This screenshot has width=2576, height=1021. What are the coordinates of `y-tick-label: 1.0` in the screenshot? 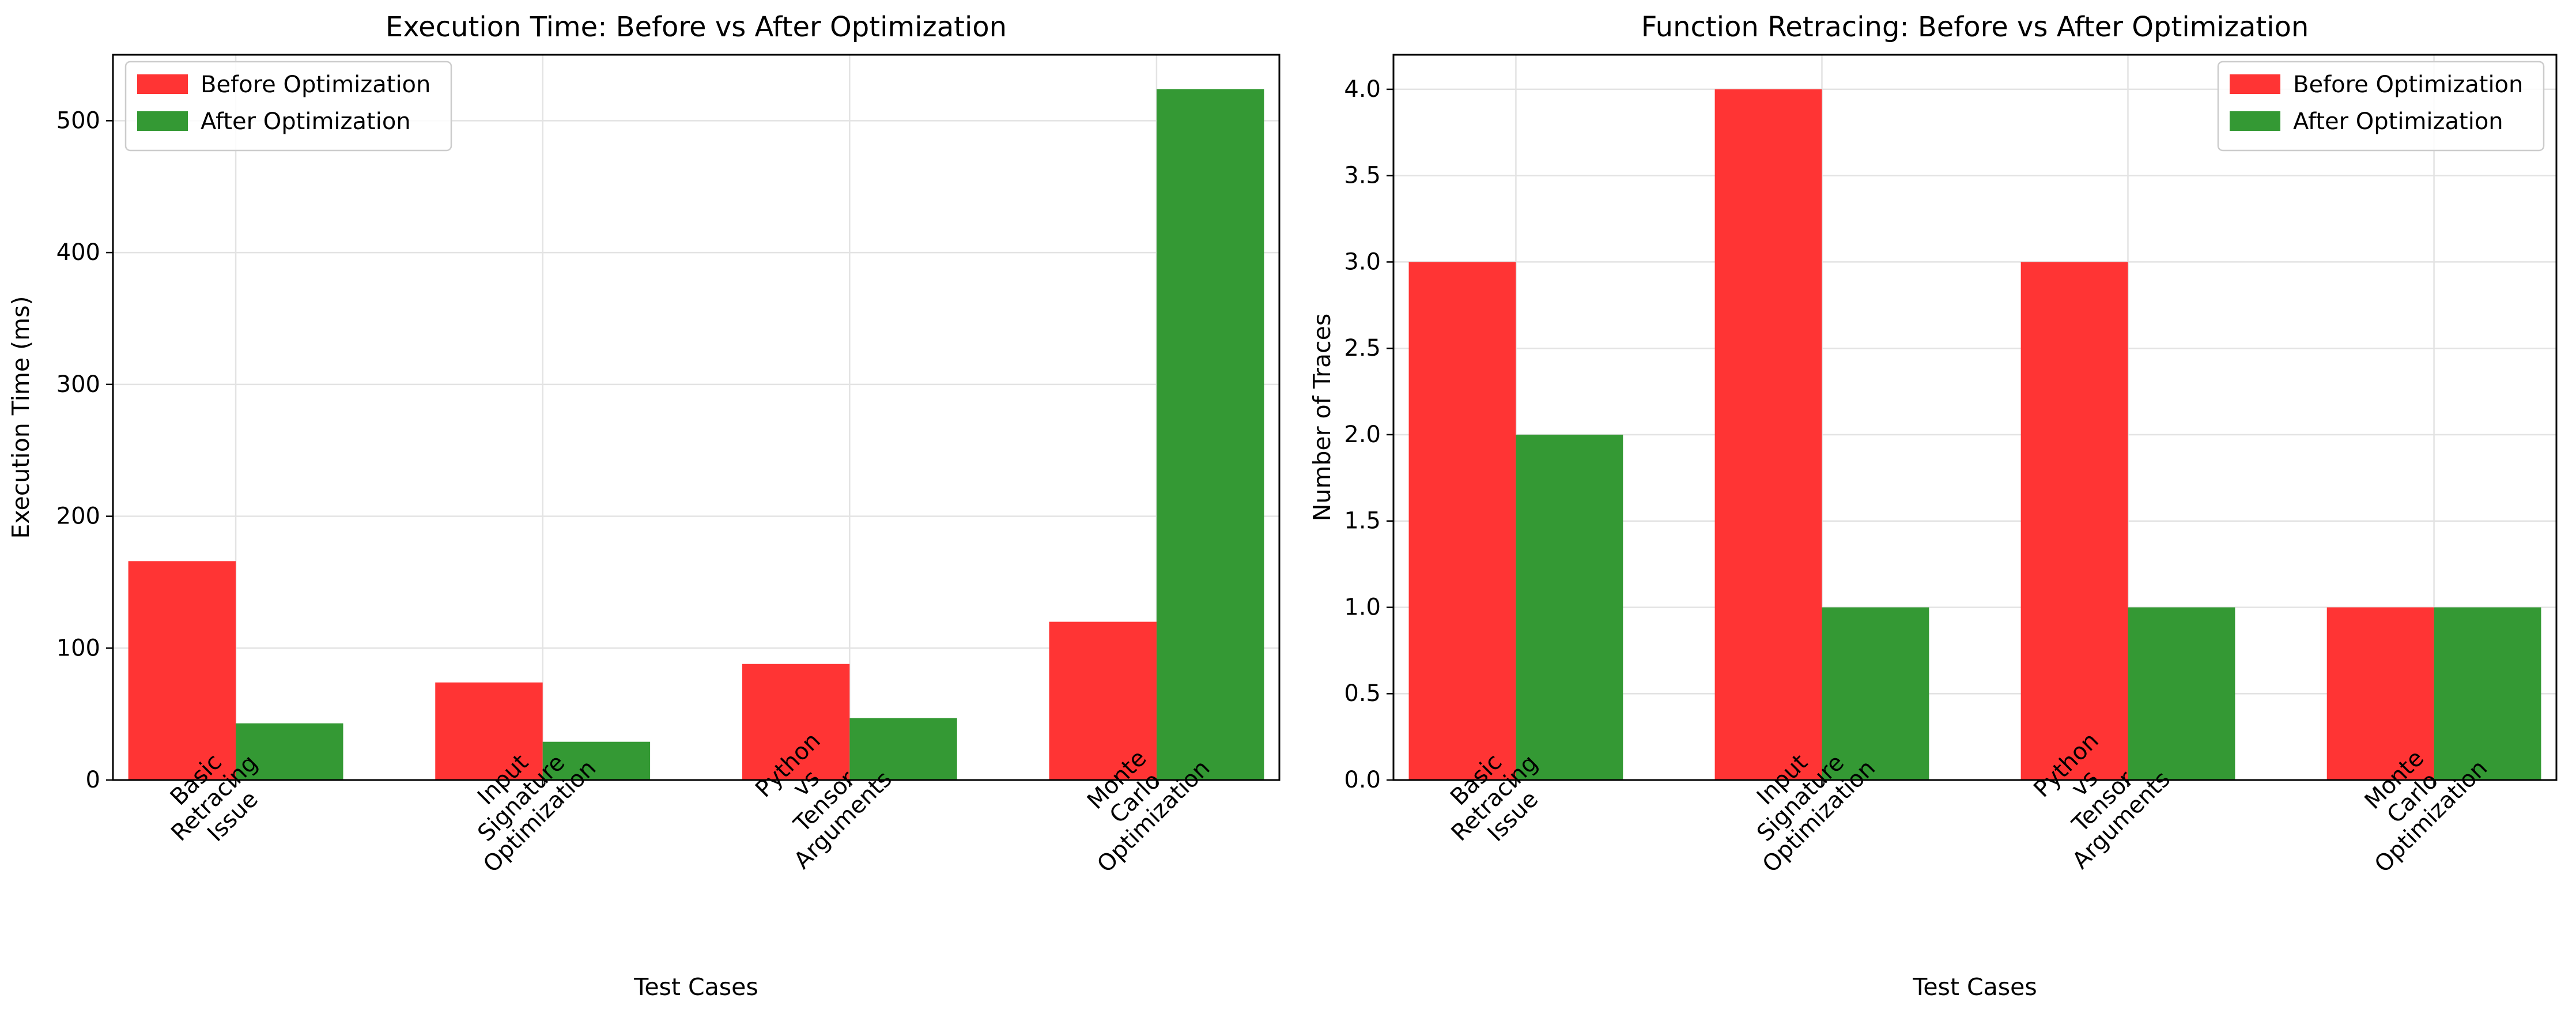 It's located at (1362, 607).